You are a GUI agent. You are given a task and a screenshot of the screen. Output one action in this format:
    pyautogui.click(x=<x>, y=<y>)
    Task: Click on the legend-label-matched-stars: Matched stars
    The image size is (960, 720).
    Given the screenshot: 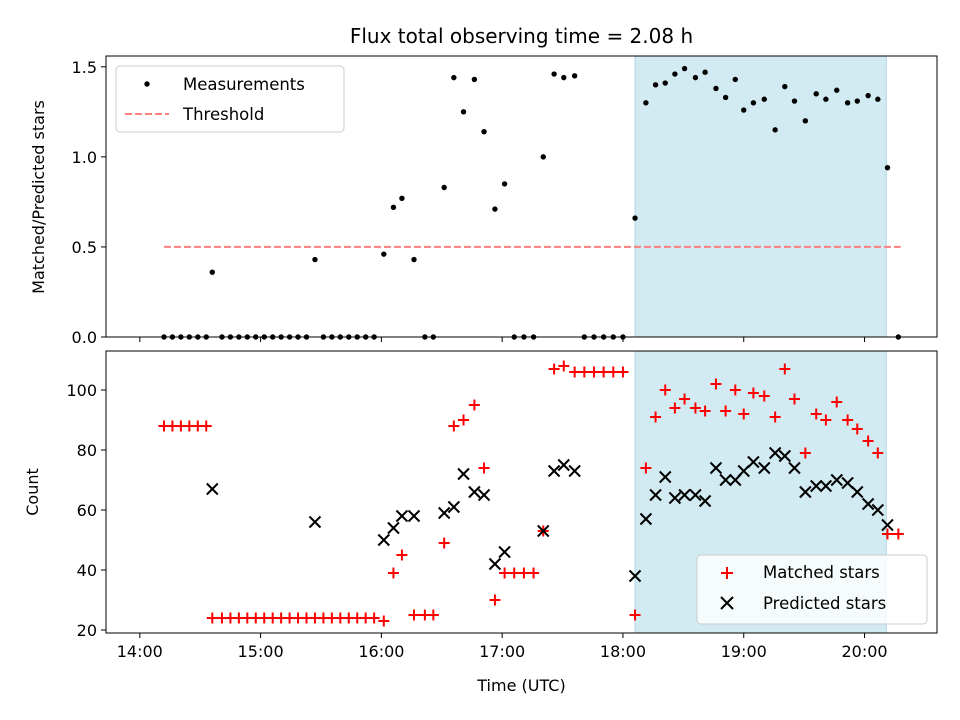 What is the action you would take?
    pyautogui.click(x=821, y=572)
    